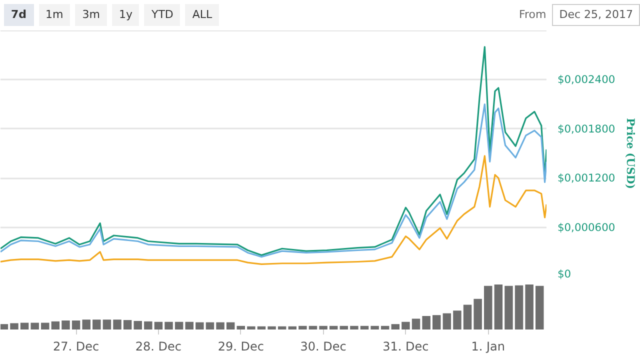  Describe the element at coordinates (241, 347) in the screenshot. I see `x-tick-label: 29. Dec` at that location.